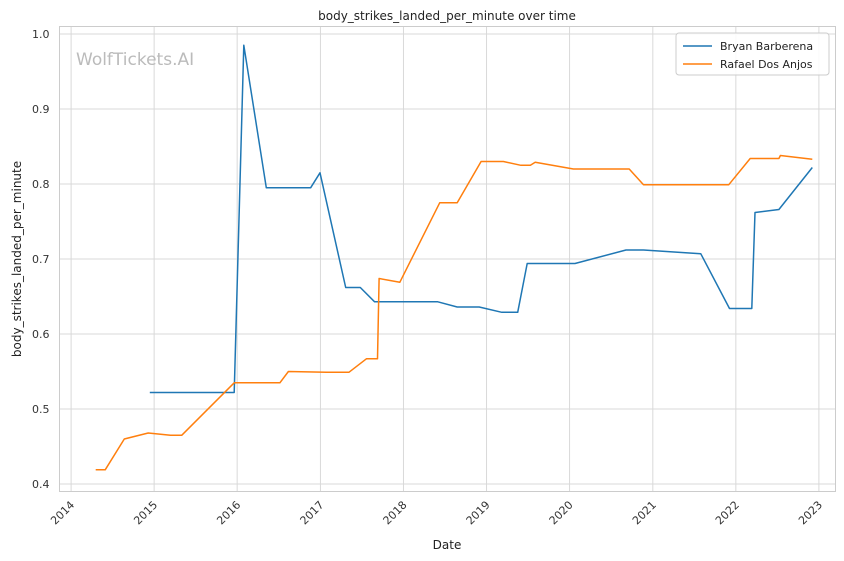  What do you see at coordinates (810, 512) in the screenshot?
I see `x-tick-label-2023: 2023` at bounding box center [810, 512].